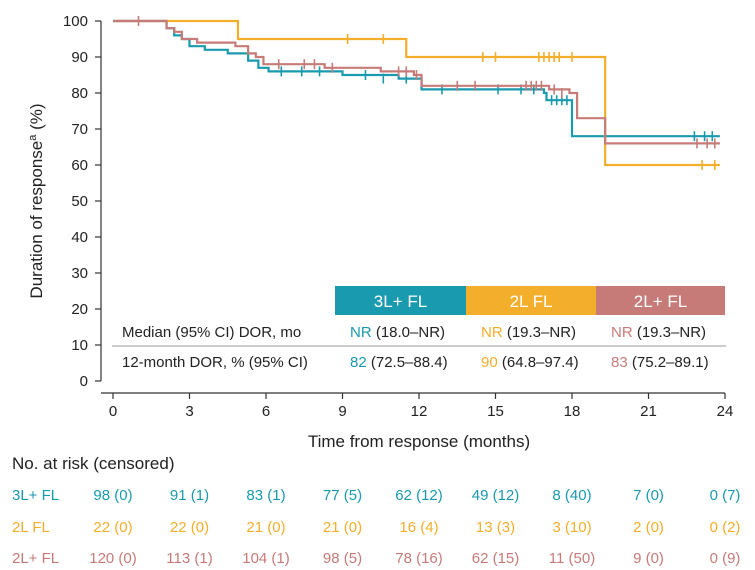 This screenshot has height=570, width=755. What do you see at coordinates (79, 273) in the screenshot?
I see `y-tick-label: 30` at bounding box center [79, 273].